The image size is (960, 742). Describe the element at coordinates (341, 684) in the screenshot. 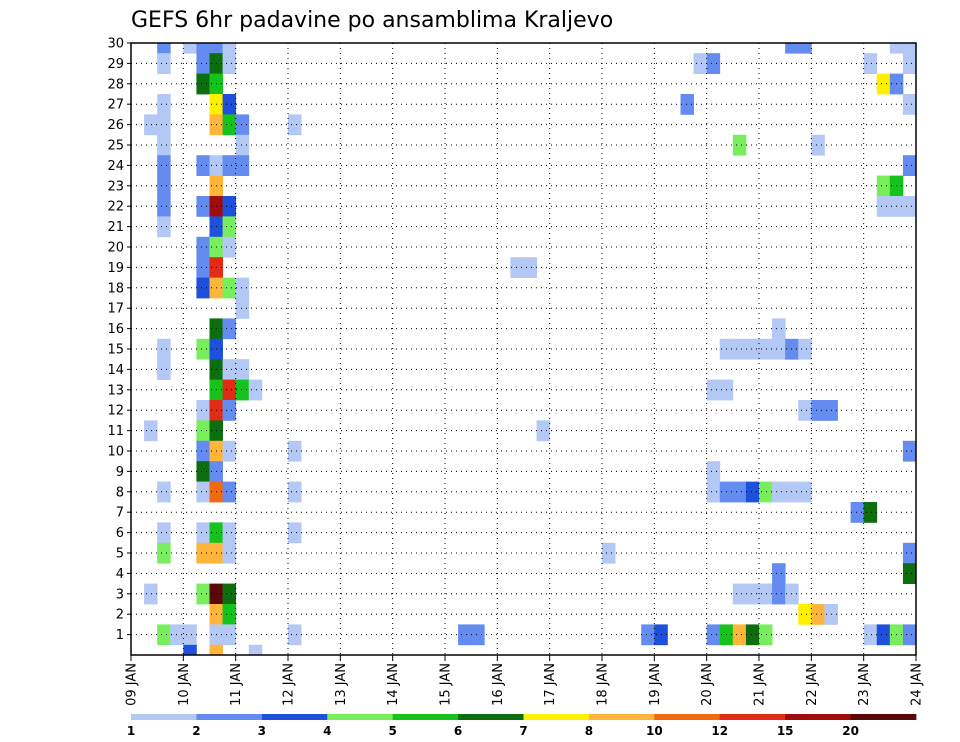

I see `x-tick-label: 13 JAN` at that location.